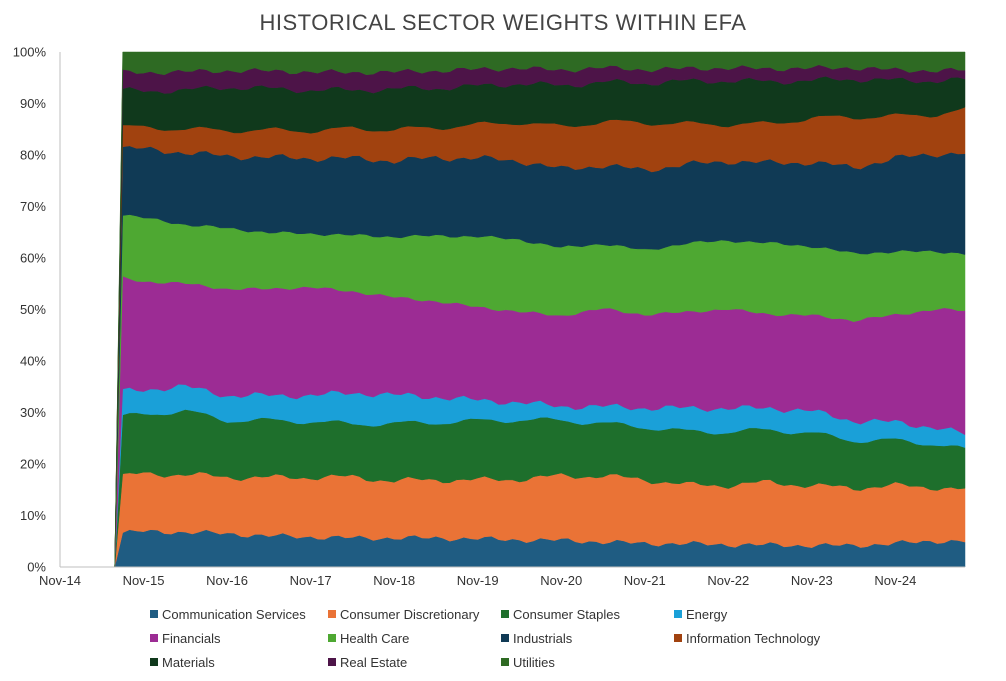 Image resolution: width=1006 pixels, height=681 pixels. What do you see at coordinates (812, 580) in the screenshot?
I see `x-tick-label: Nov-23` at bounding box center [812, 580].